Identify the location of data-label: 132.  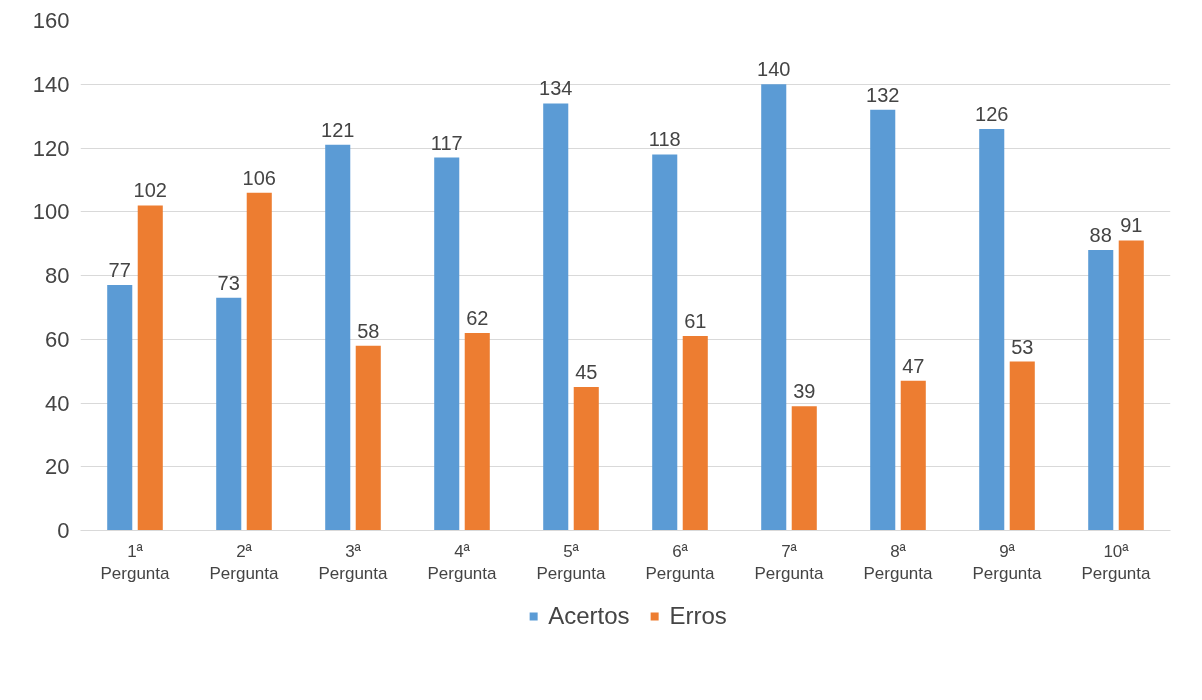
(883, 94).